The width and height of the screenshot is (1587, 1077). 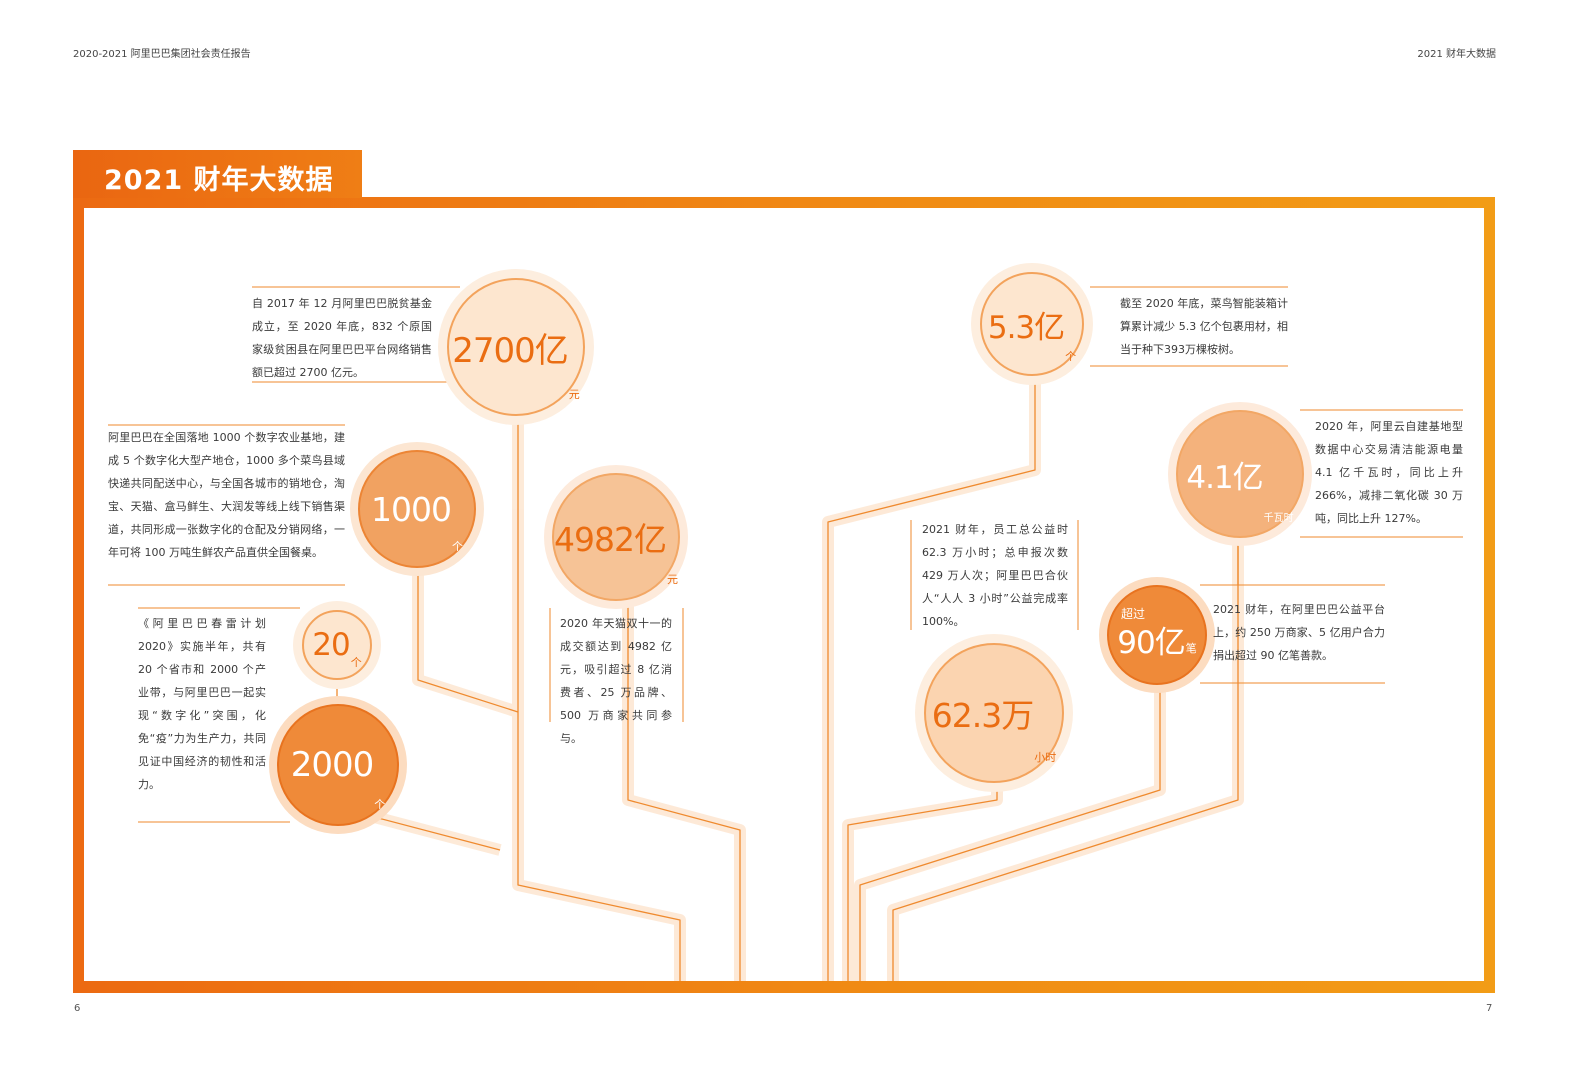 What do you see at coordinates (1224, 477) in the screenshot?
I see `stat-value: 4.1亿` at bounding box center [1224, 477].